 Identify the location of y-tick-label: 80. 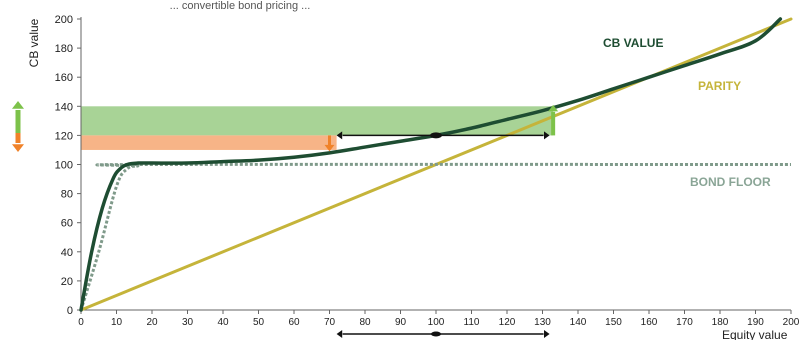
(67, 195).